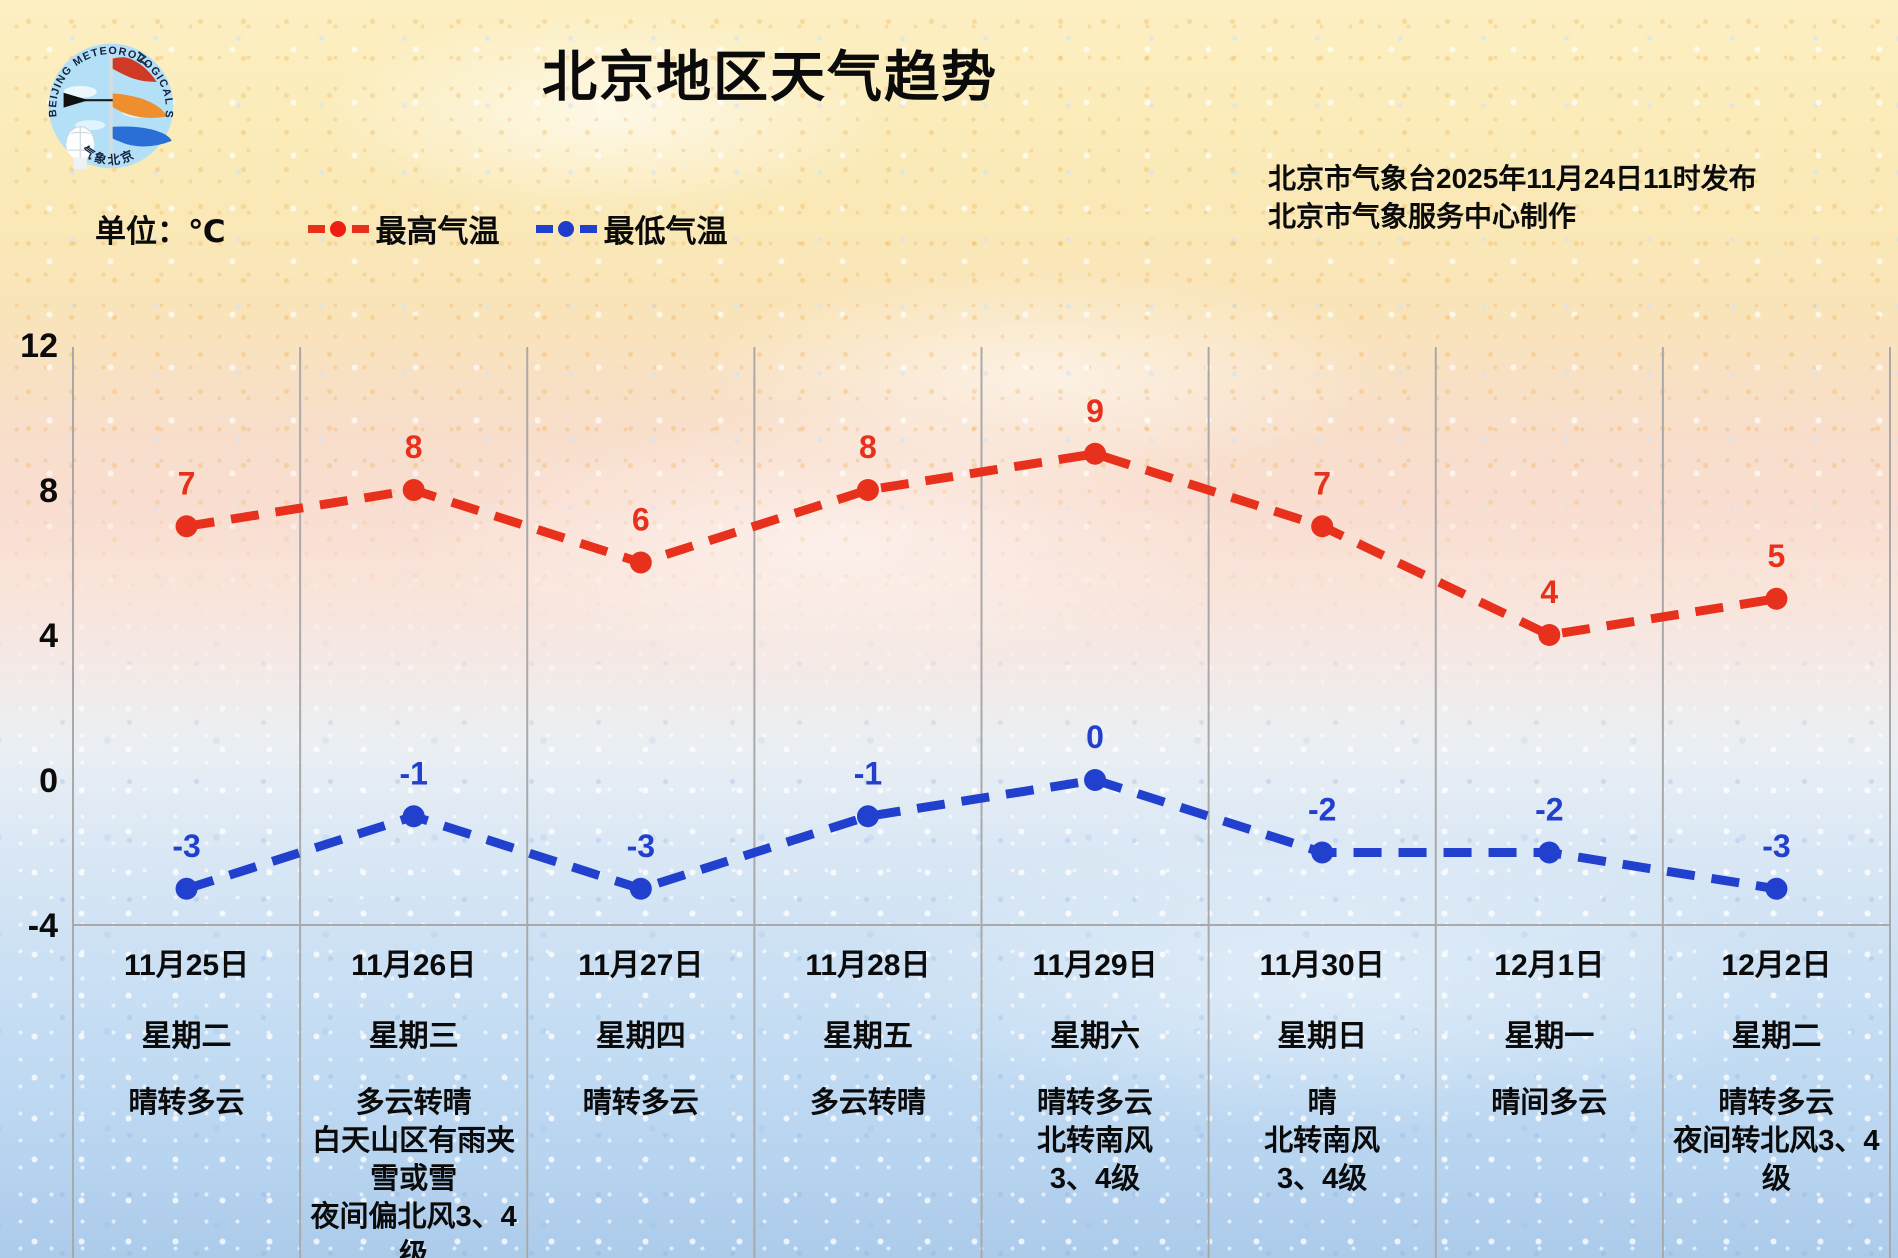  I want to click on day-week: 星期日, so click(1322, 1036).